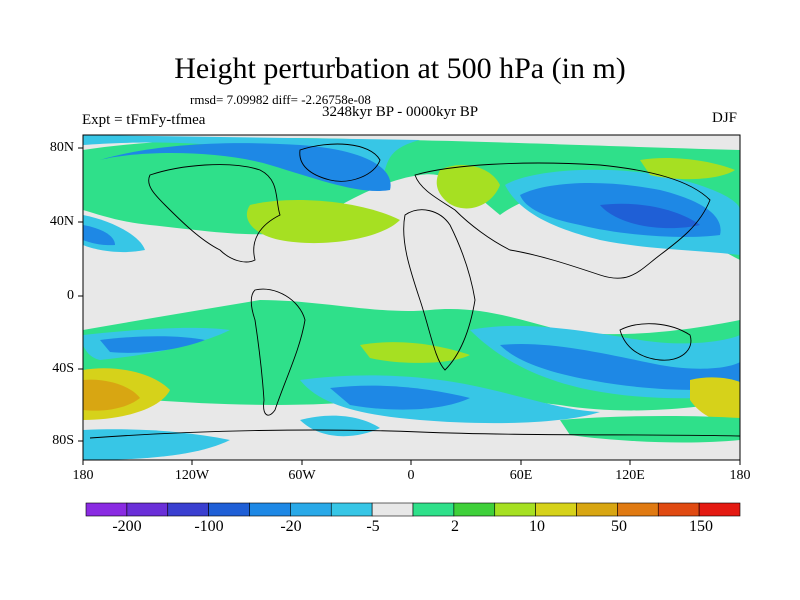 The height and width of the screenshot is (600, 800). Describe the element at coordinates (144, 120) in the screenshot. I see `experiment-label: Expt = tFmFy-tfmea` at that location.